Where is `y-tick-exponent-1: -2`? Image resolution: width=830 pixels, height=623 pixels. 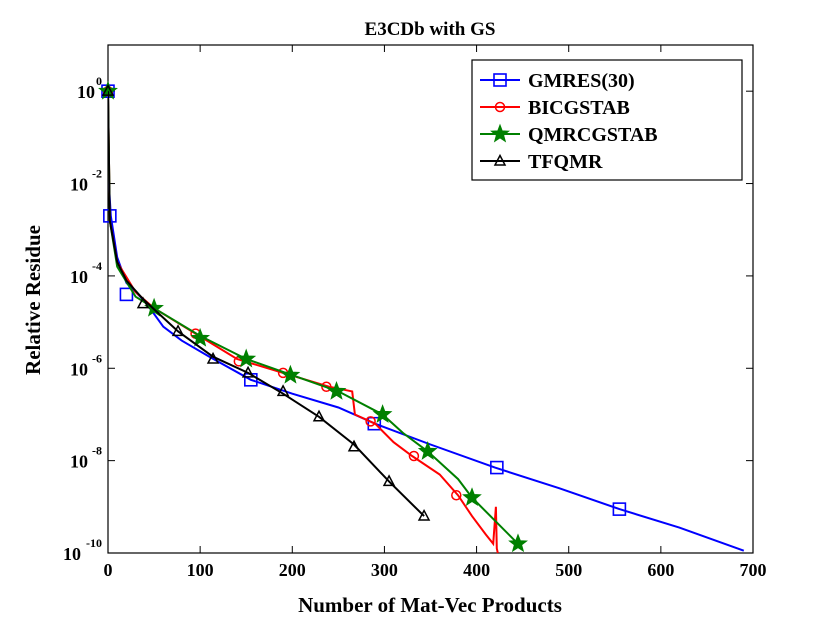 y-tick-exponent-1: -2 is located at coordinates (97, 174).